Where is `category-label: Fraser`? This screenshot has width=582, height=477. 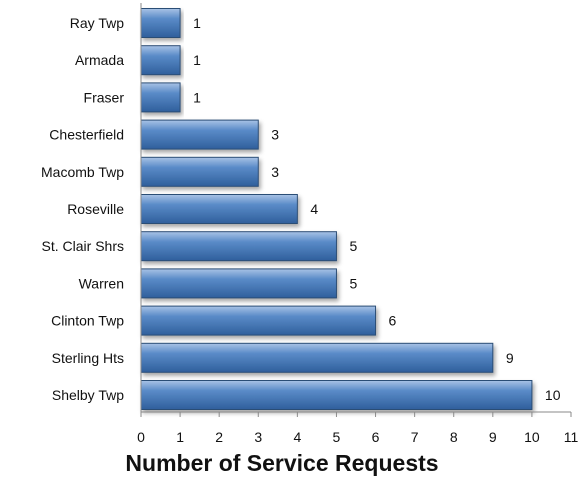 category-label: Fraser is located at coordinates (104, 97).